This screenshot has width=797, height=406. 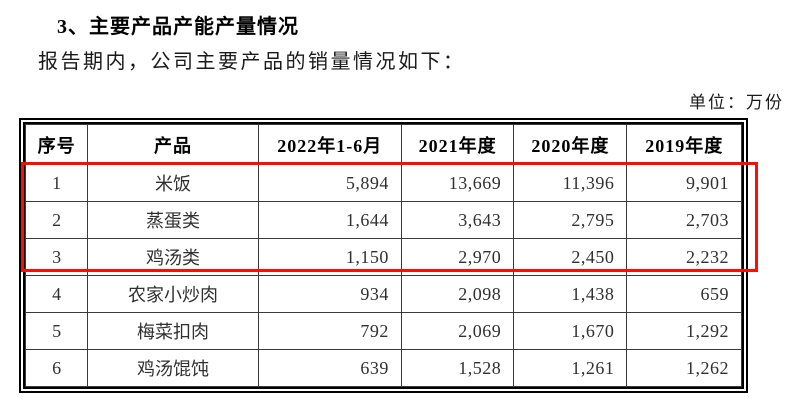 I want to click on cell-value: 934, so click(x=329, y=294).